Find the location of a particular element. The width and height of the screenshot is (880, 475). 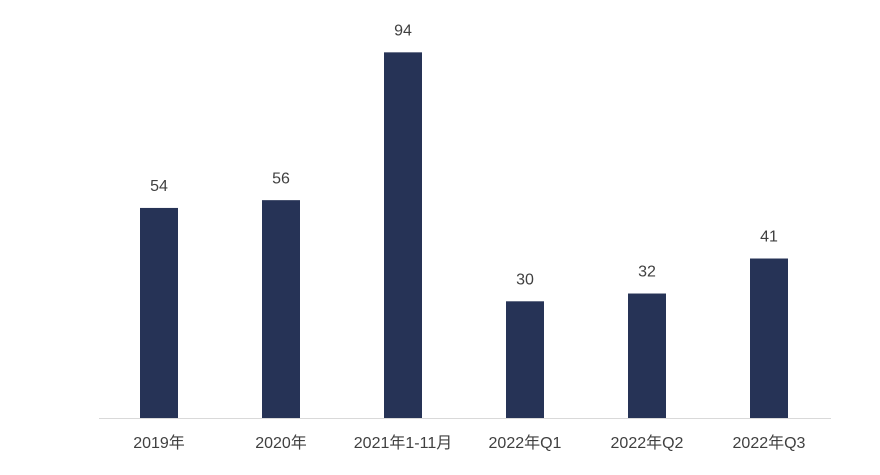

x-tick-label: 2022年Q2 is located at coordinates (647, 443).